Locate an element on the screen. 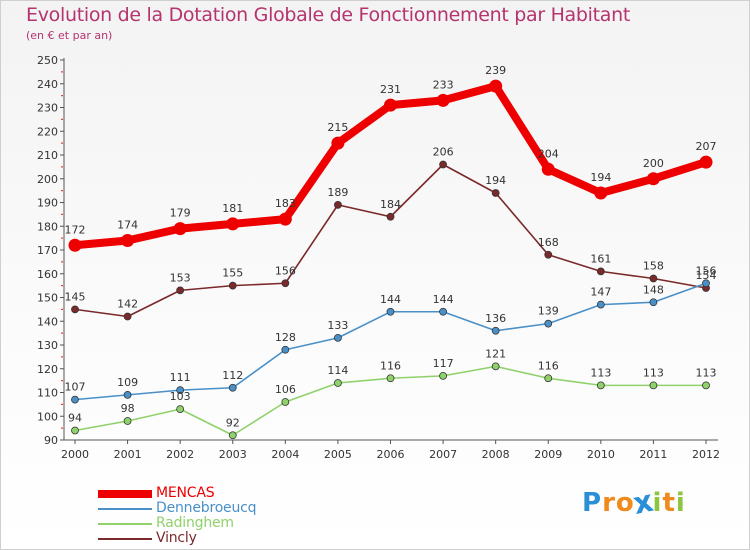 This screenshot has width=750, height=550. data-label: 200 is located at coordinates (653, 163).